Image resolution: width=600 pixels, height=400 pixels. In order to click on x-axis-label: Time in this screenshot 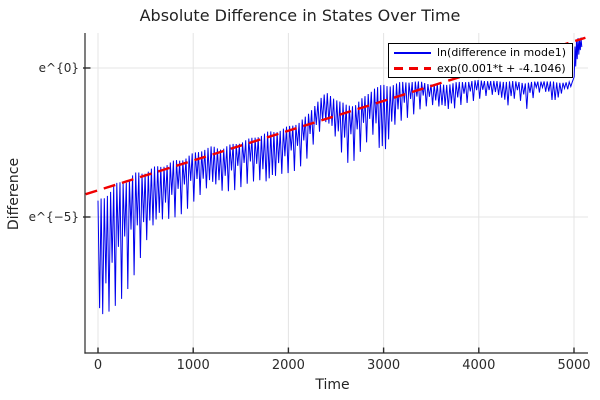, I will do `click(332, 385)`.